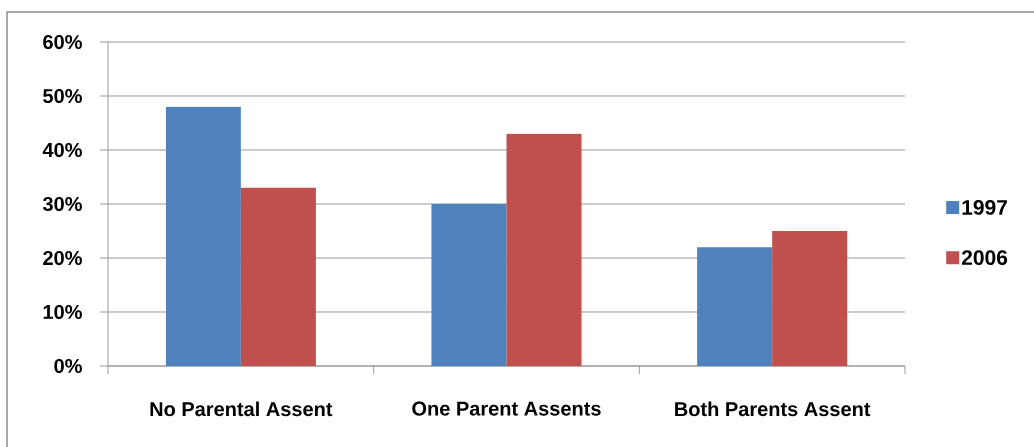  Describe the element at coordinates (68, 366) in the screenshot. I see `y-tick-label: 0%` at that location.